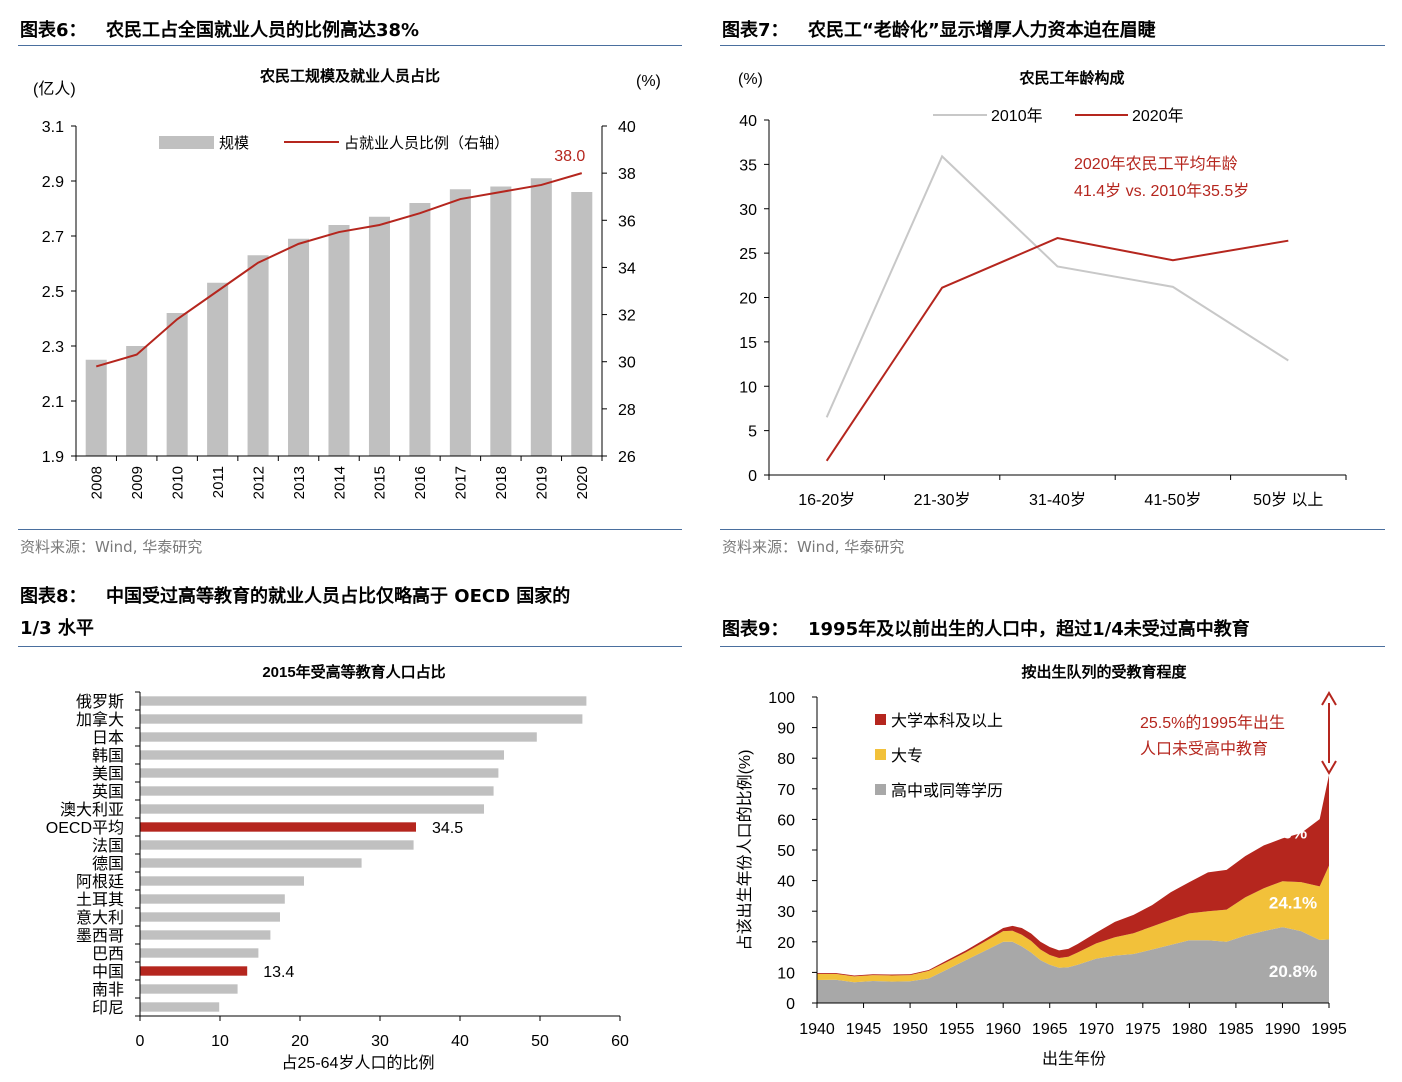 The image size is (1402, 1082). I want to click on fig8-category-label: 土耳其, so click(100, 900).